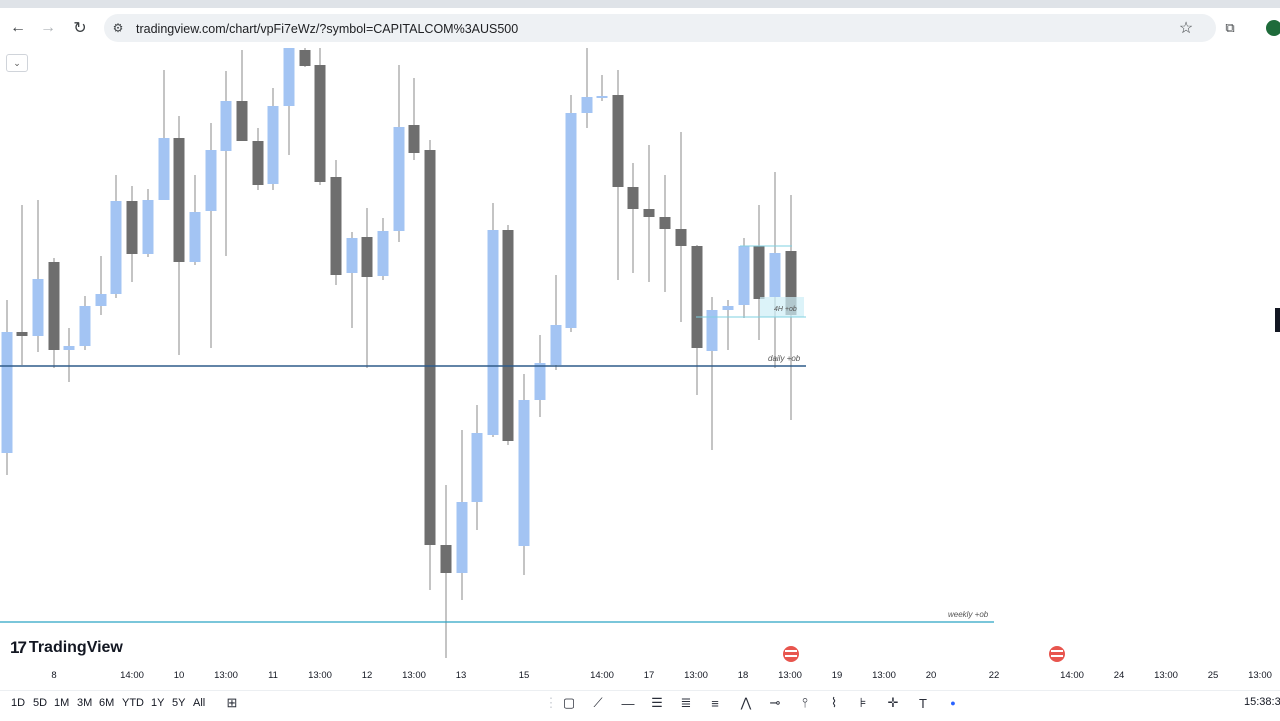 The image size is (1280, 721). I want to click on range-5y: 5Y, so click(179, 703).